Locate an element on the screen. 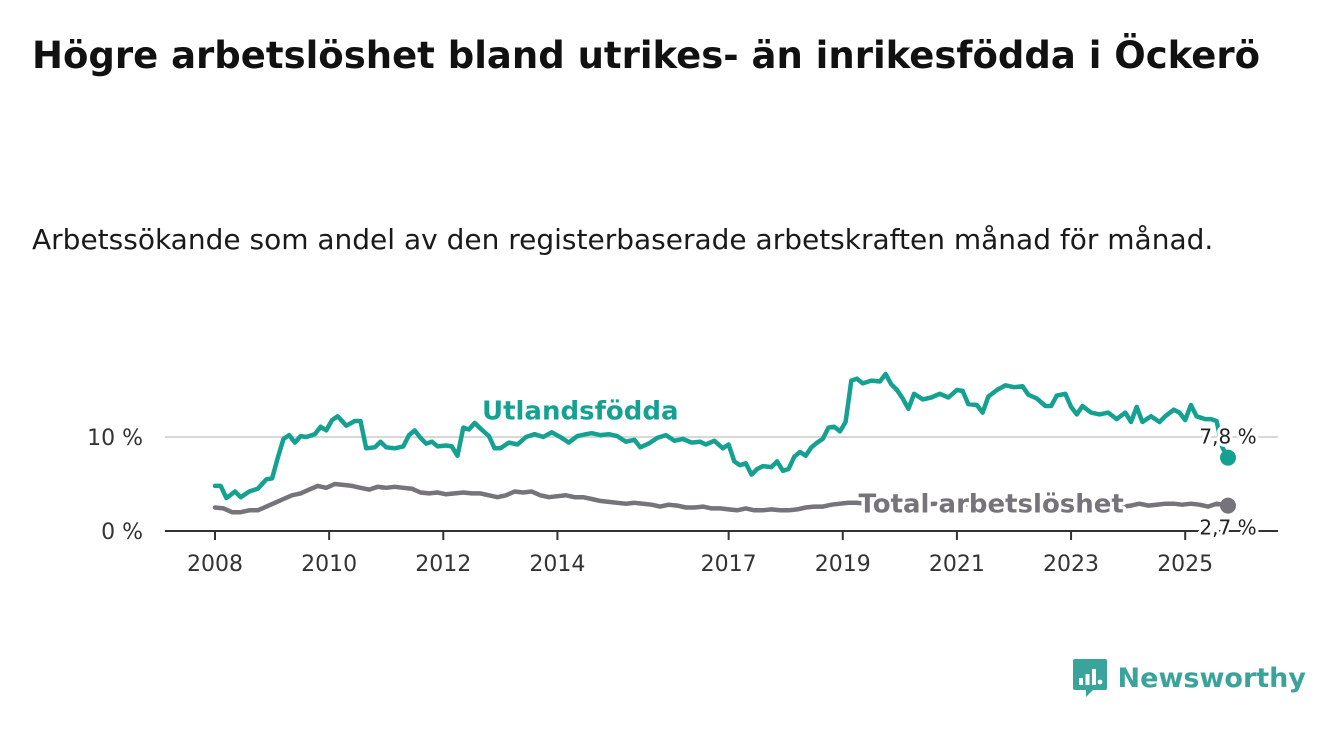 This screenshot has height=734, width=1340. x-tick-label: 2008 is located at coordinates (215, 564).